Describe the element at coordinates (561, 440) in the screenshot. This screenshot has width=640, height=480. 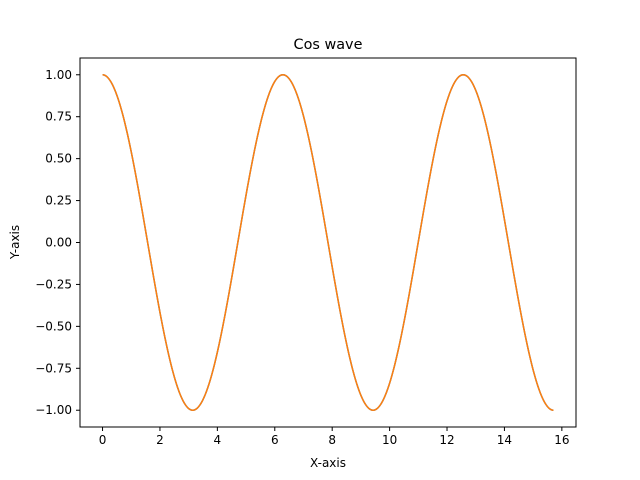
I see `x-tick-label: 16` at that location.